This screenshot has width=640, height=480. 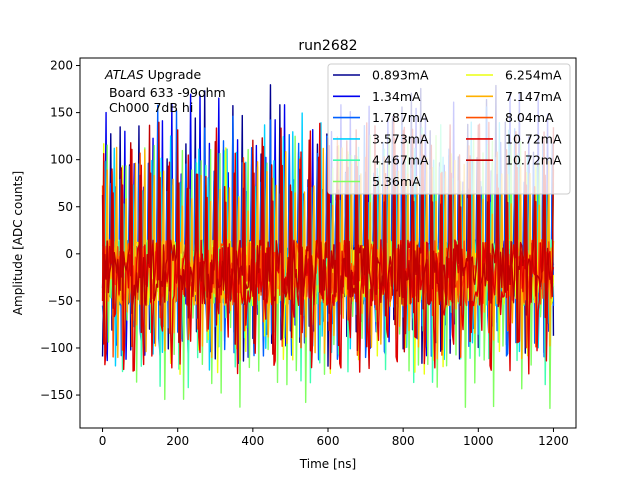 I want to click on annotation-line-2: Board 633 -99ohm, so click(x=167, y=92).